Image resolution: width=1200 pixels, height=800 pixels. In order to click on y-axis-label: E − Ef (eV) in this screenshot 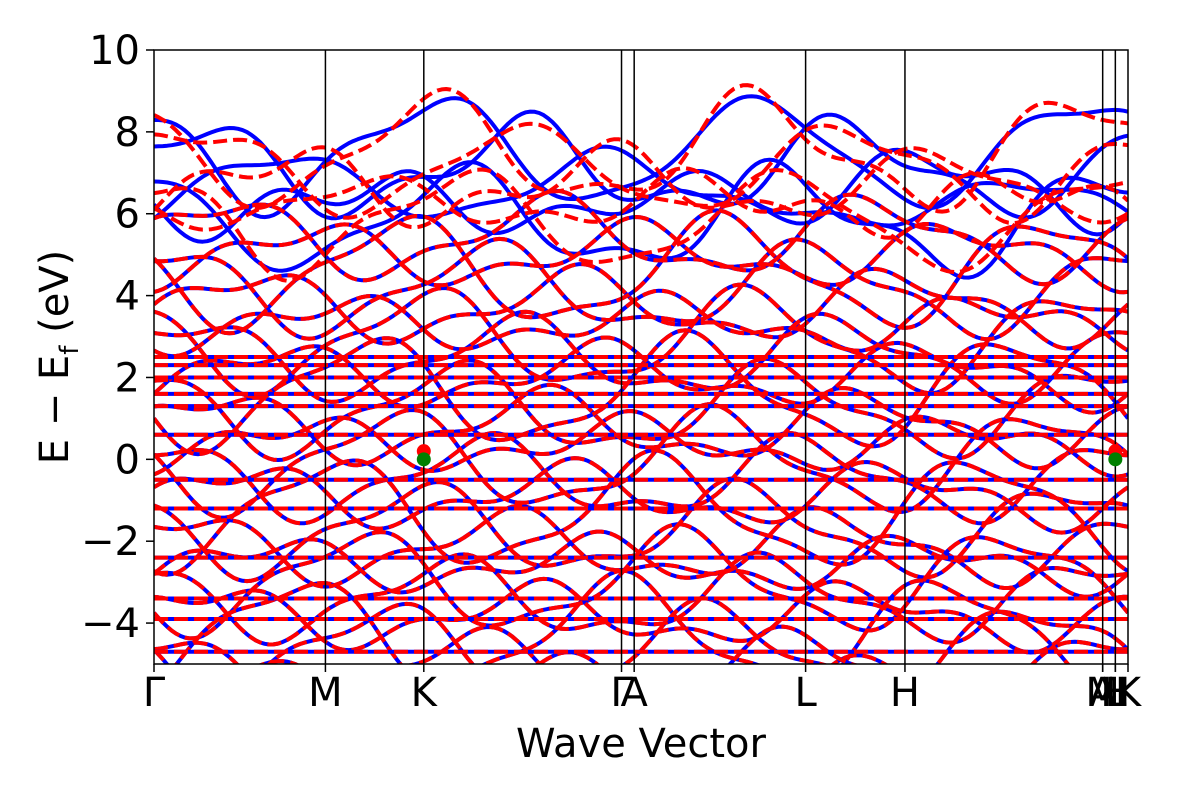, I will do `click(58, 357)`.